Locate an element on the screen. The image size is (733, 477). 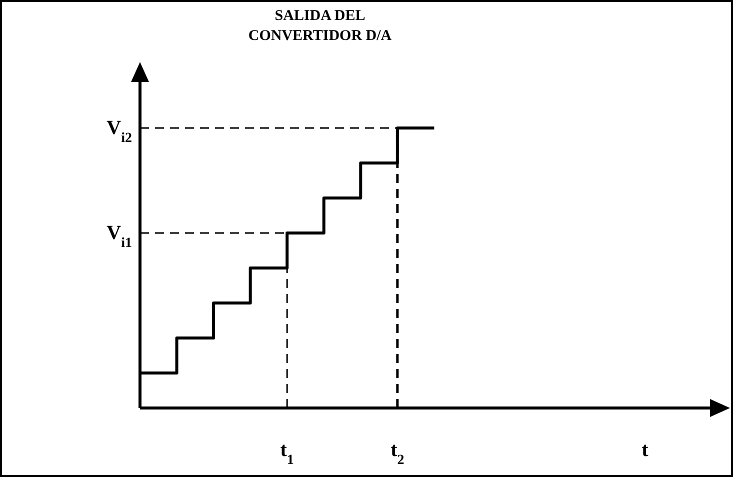
x-tick-label: t$_{2}$ is located at coordinates (397, 453).